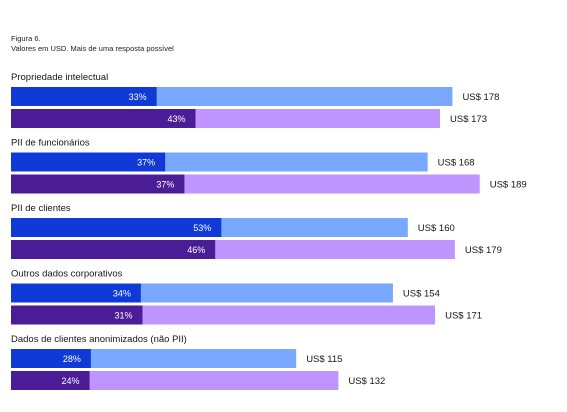 The image size is (567, 412). I want to click on category-label: PII de funcionários, so click(50, 143).